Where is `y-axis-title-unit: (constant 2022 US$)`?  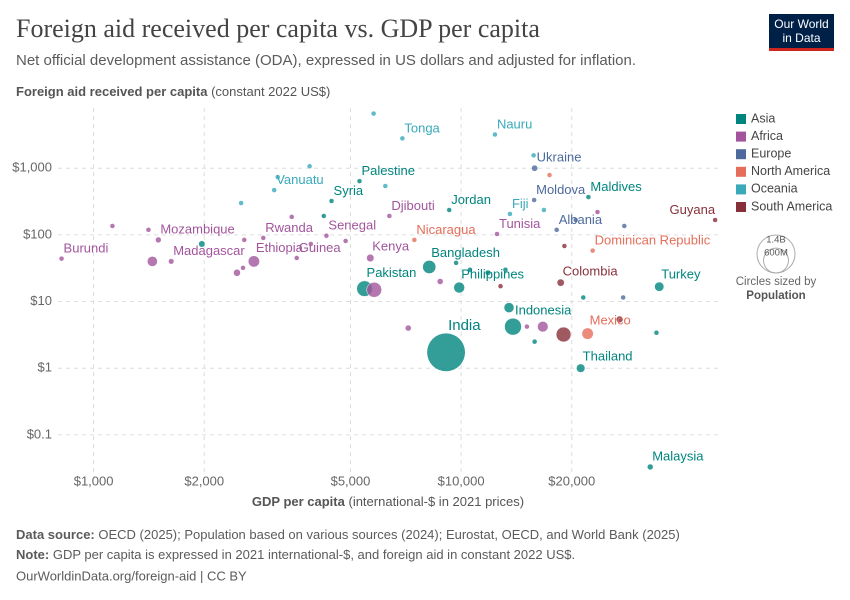 y-axis-title-unit: (constant 2022 US$) is located at coordinates (270, 91).